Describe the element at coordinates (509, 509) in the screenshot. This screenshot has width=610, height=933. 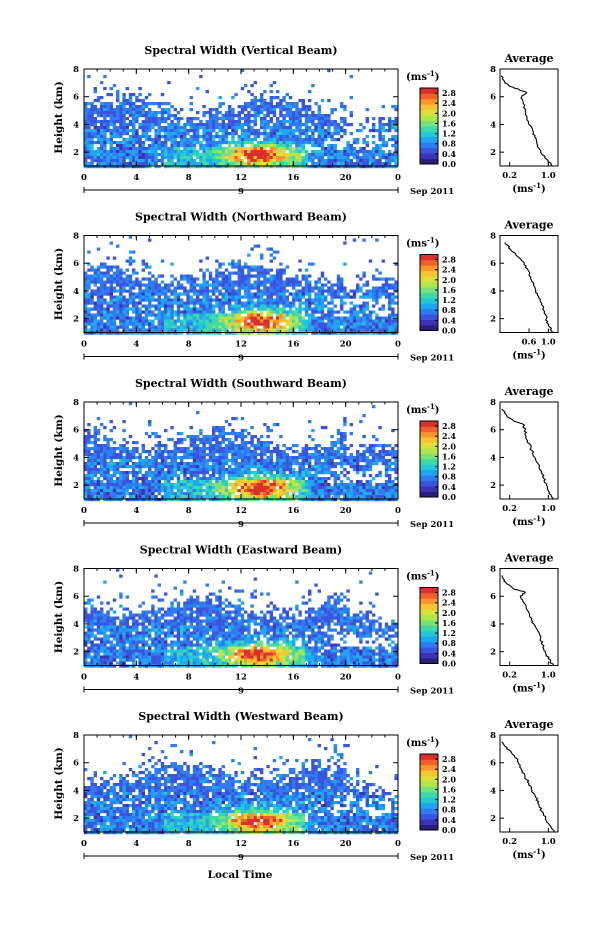
I see `average-x-tick-label: 0.2` at that location.